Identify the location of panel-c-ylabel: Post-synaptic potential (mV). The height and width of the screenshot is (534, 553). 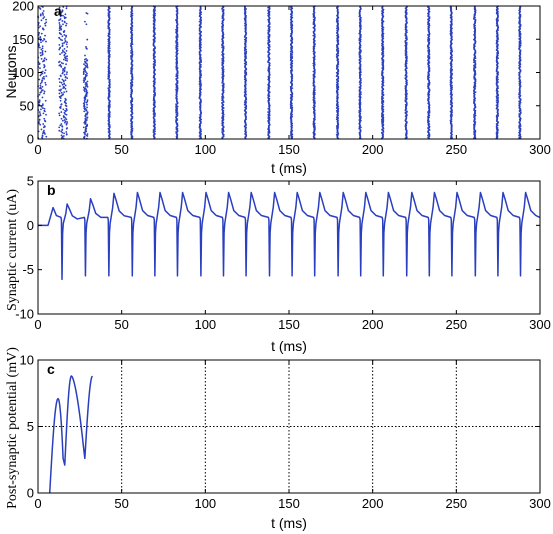
(12, 428).